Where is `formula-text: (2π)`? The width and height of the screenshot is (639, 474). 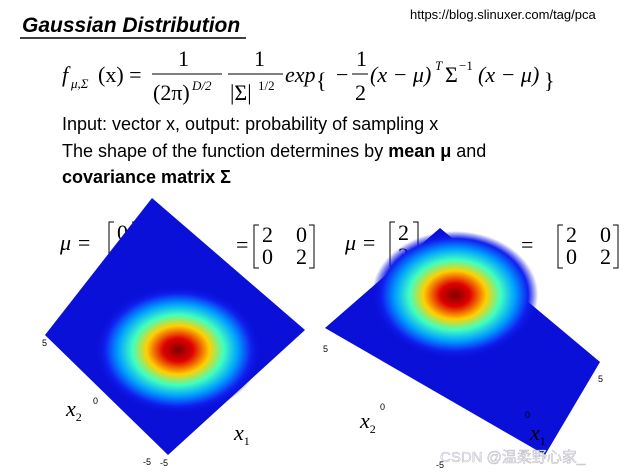
formula-text: (2π) is located at coordinates (171, 92).